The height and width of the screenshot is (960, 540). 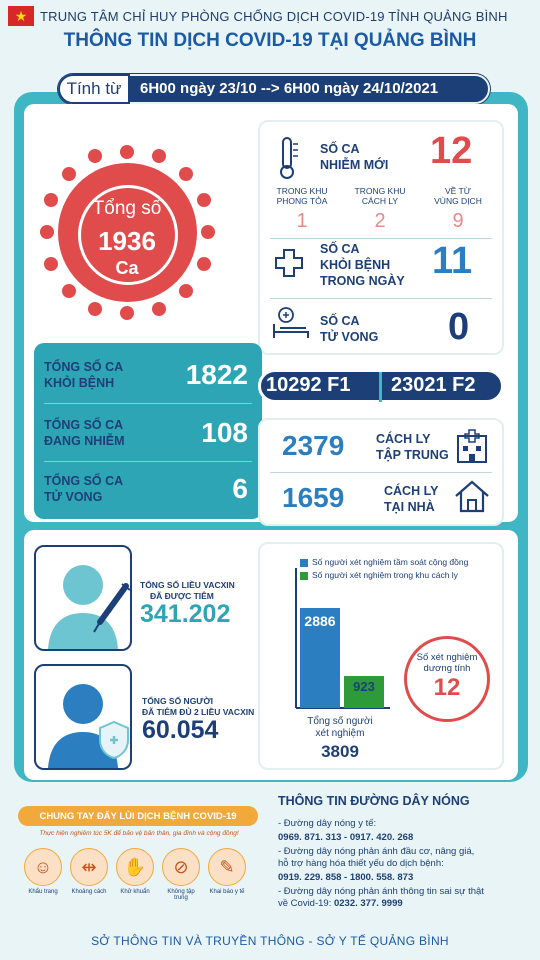 I want to click on hotline-health-numbers: 0969. 871. 313 - 0917. 420. 268, so click(x=346, y=837).